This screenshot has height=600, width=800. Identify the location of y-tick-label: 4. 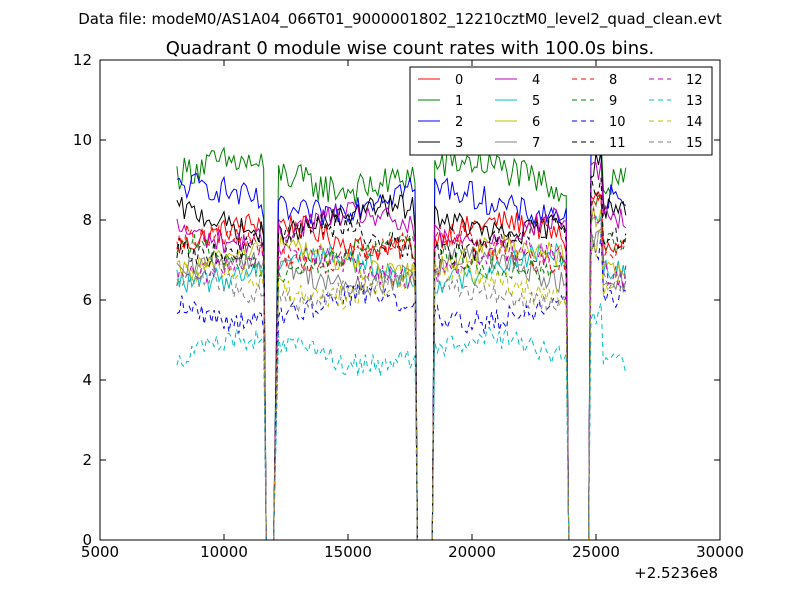
(87, 380).